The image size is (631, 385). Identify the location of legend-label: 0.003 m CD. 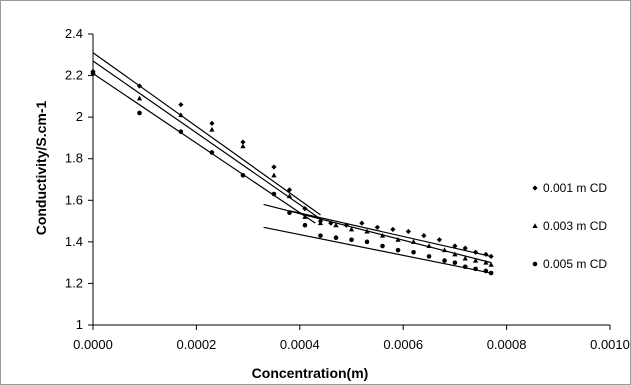
(575, 226).